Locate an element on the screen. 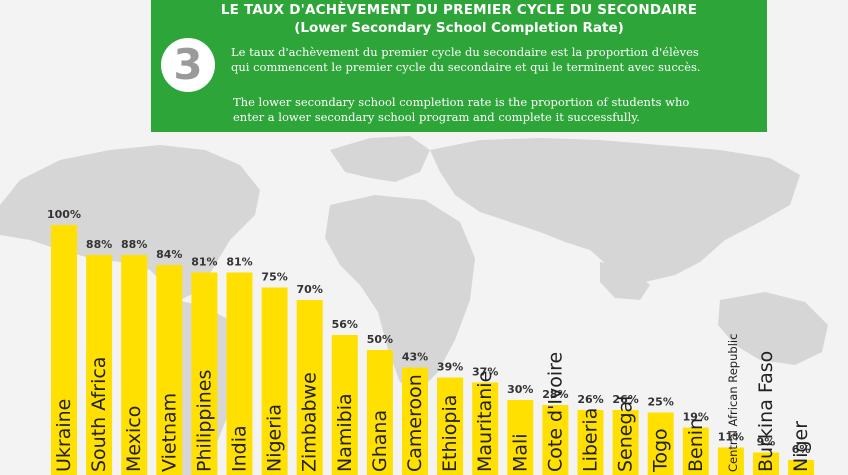 This screenshot has width=848, height=475. value-label-cote-d-ivoire: 28% is located at coordinates (555, 394).